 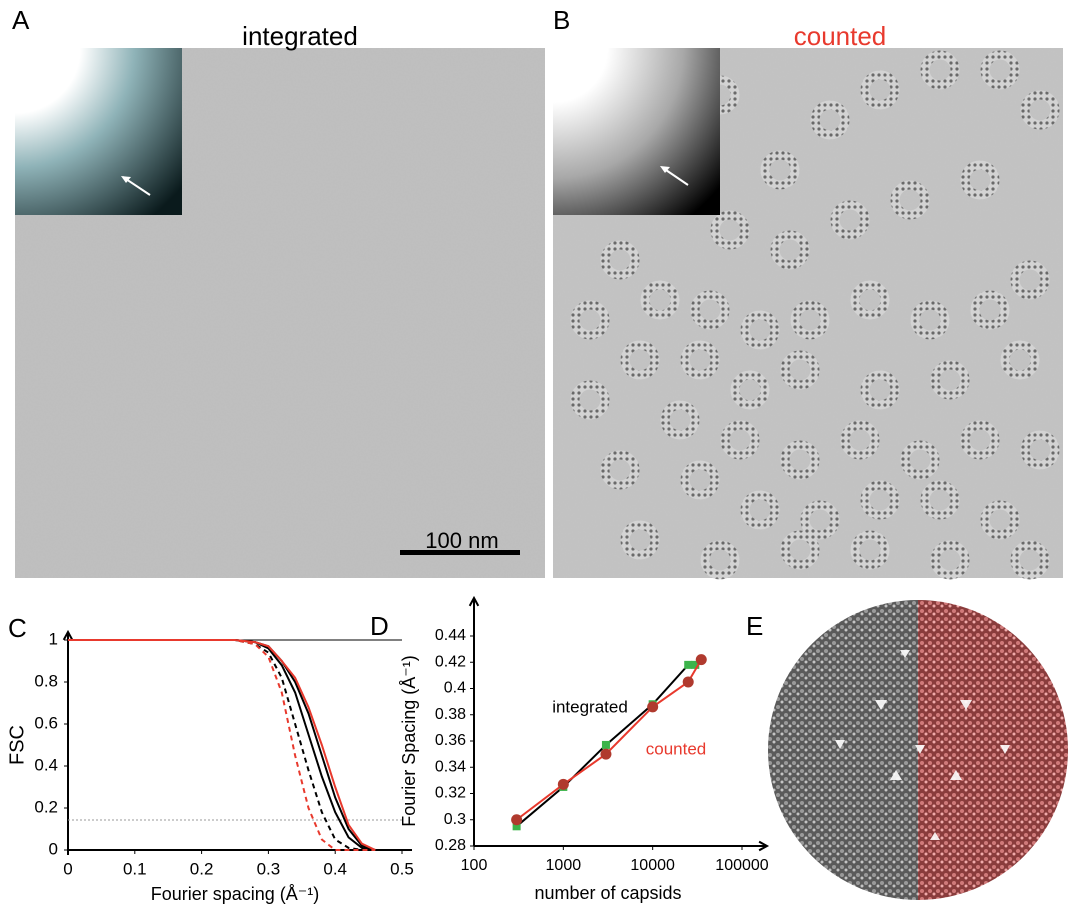 I want to click on y-tick-label: 0.2, so click(x=46, y=806).